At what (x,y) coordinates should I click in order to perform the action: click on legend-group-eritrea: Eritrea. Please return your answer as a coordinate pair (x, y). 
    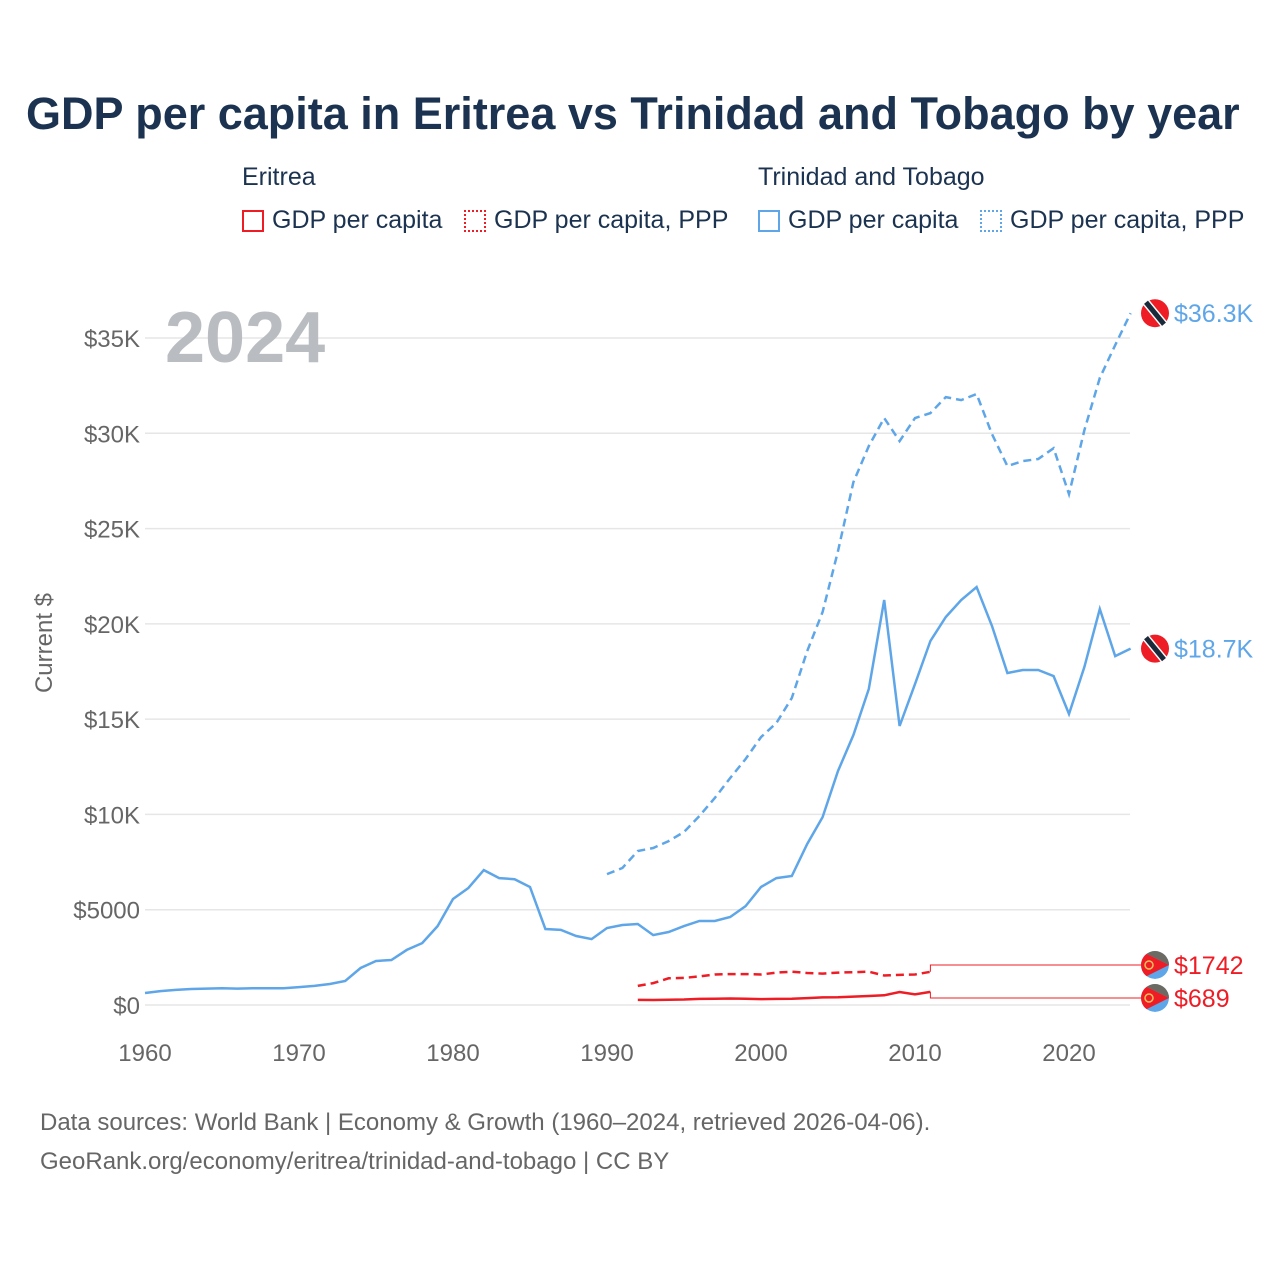
    Looking at the image, I should click on (279, 177).